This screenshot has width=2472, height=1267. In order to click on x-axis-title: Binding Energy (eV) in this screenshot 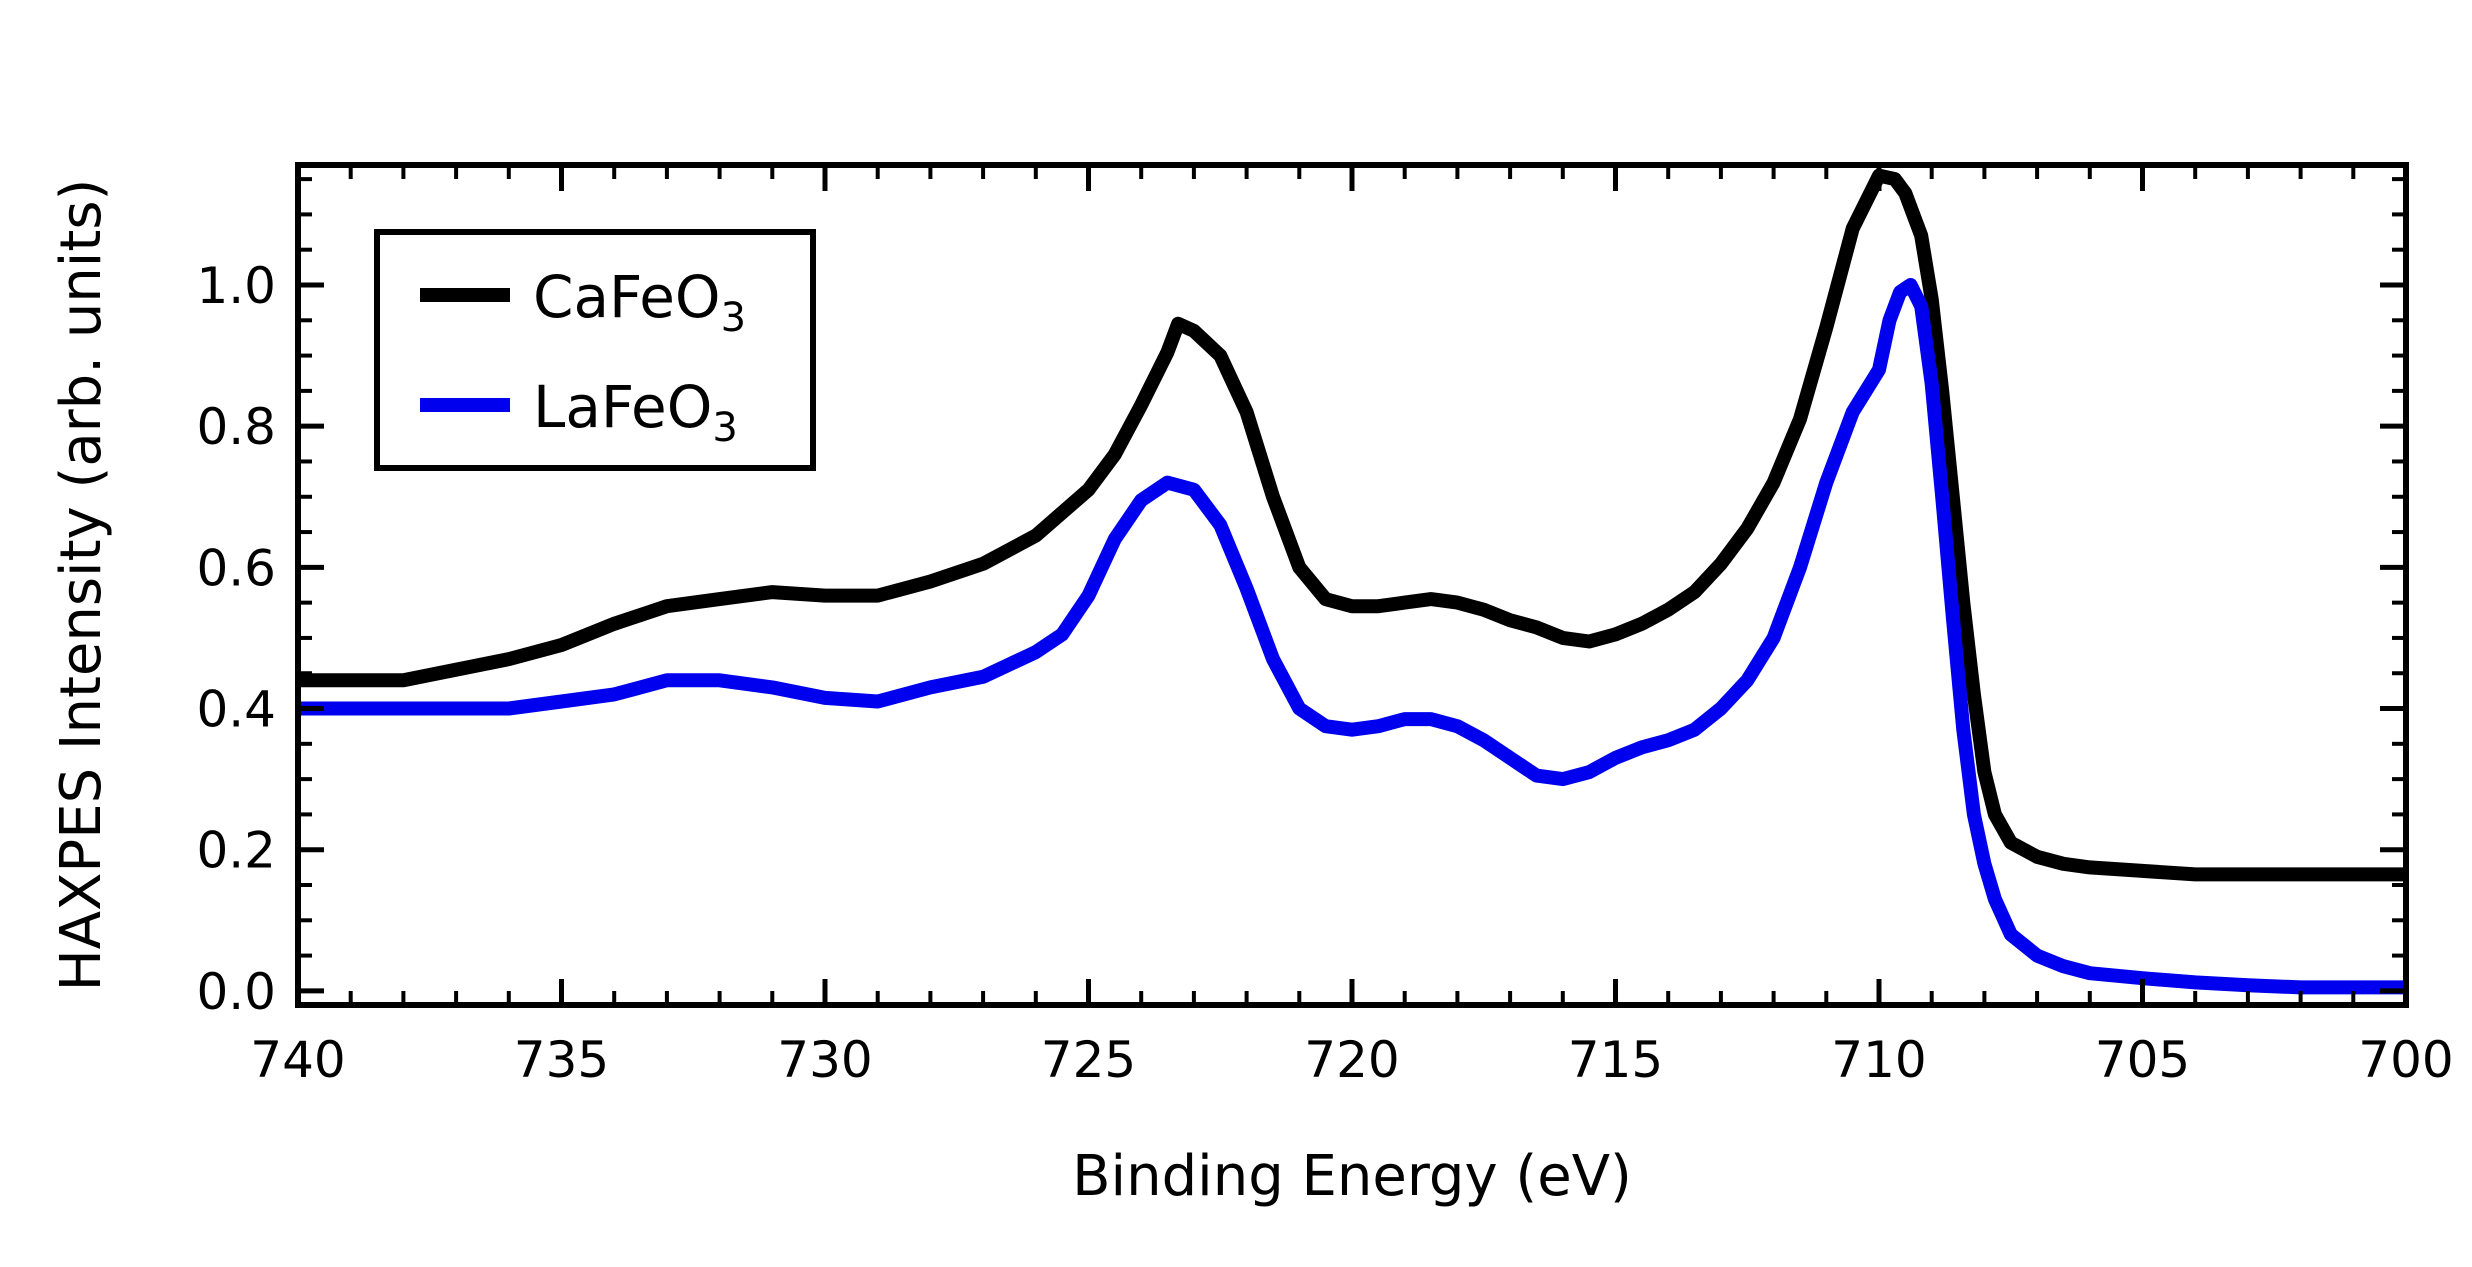, I will do `click(1352, 1176)`.